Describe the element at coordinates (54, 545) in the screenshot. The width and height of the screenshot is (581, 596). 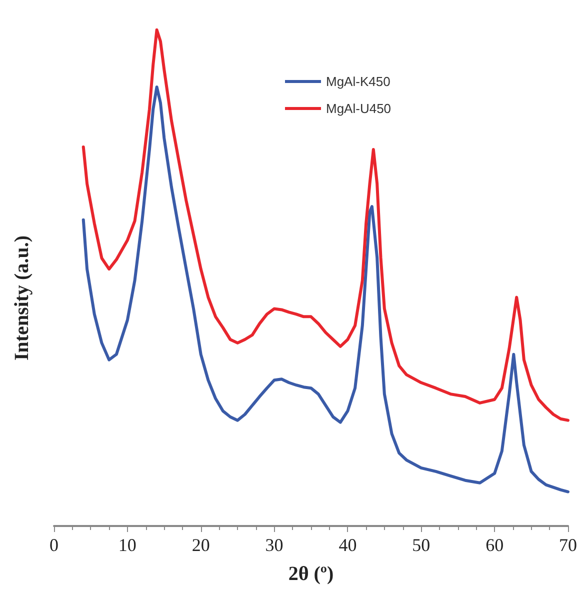
I see `x-tick-label: 0` at that location.